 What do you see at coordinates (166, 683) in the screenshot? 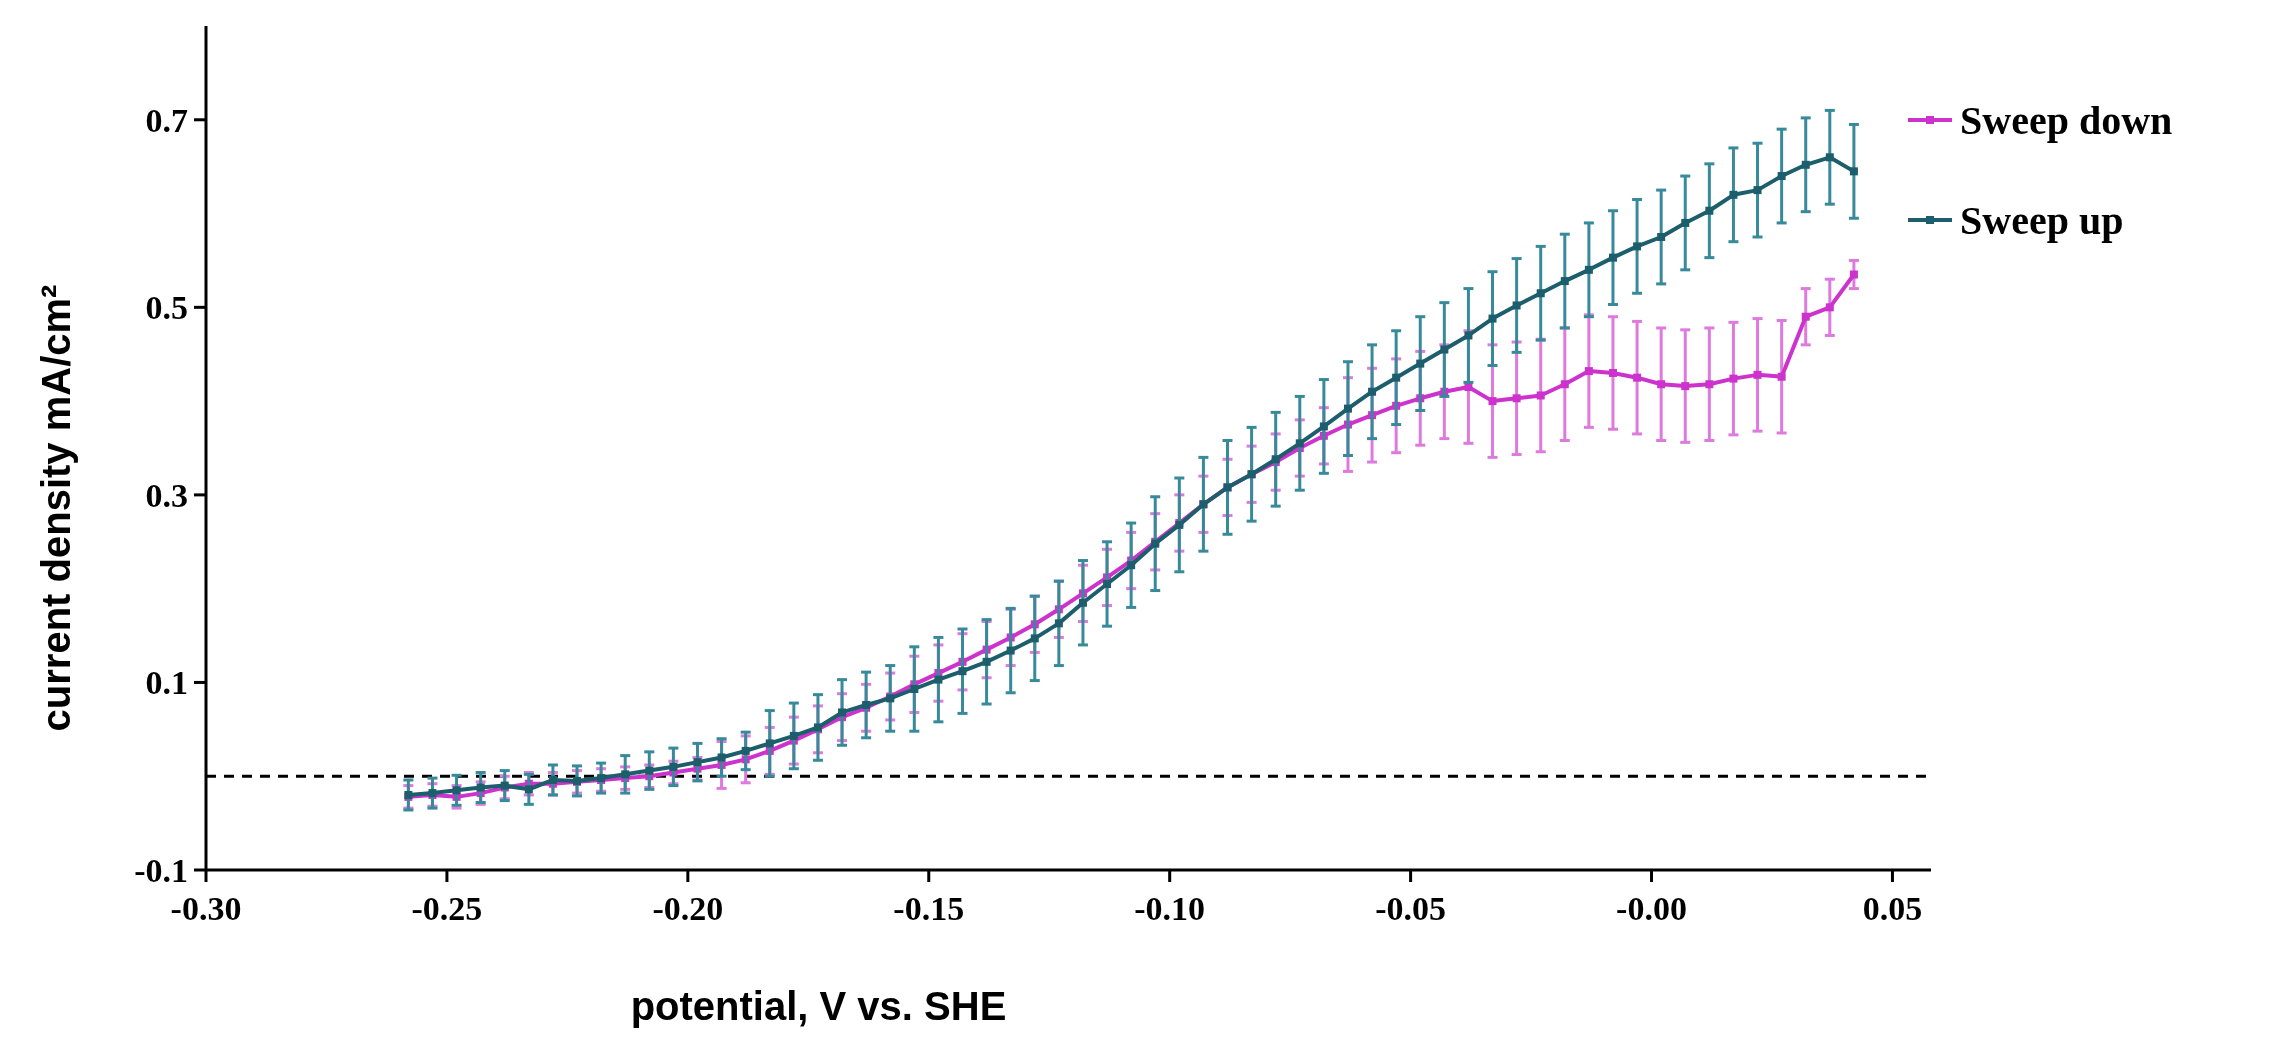
I see `y-tick-label: 0.1` at bounding box center [166, 683].